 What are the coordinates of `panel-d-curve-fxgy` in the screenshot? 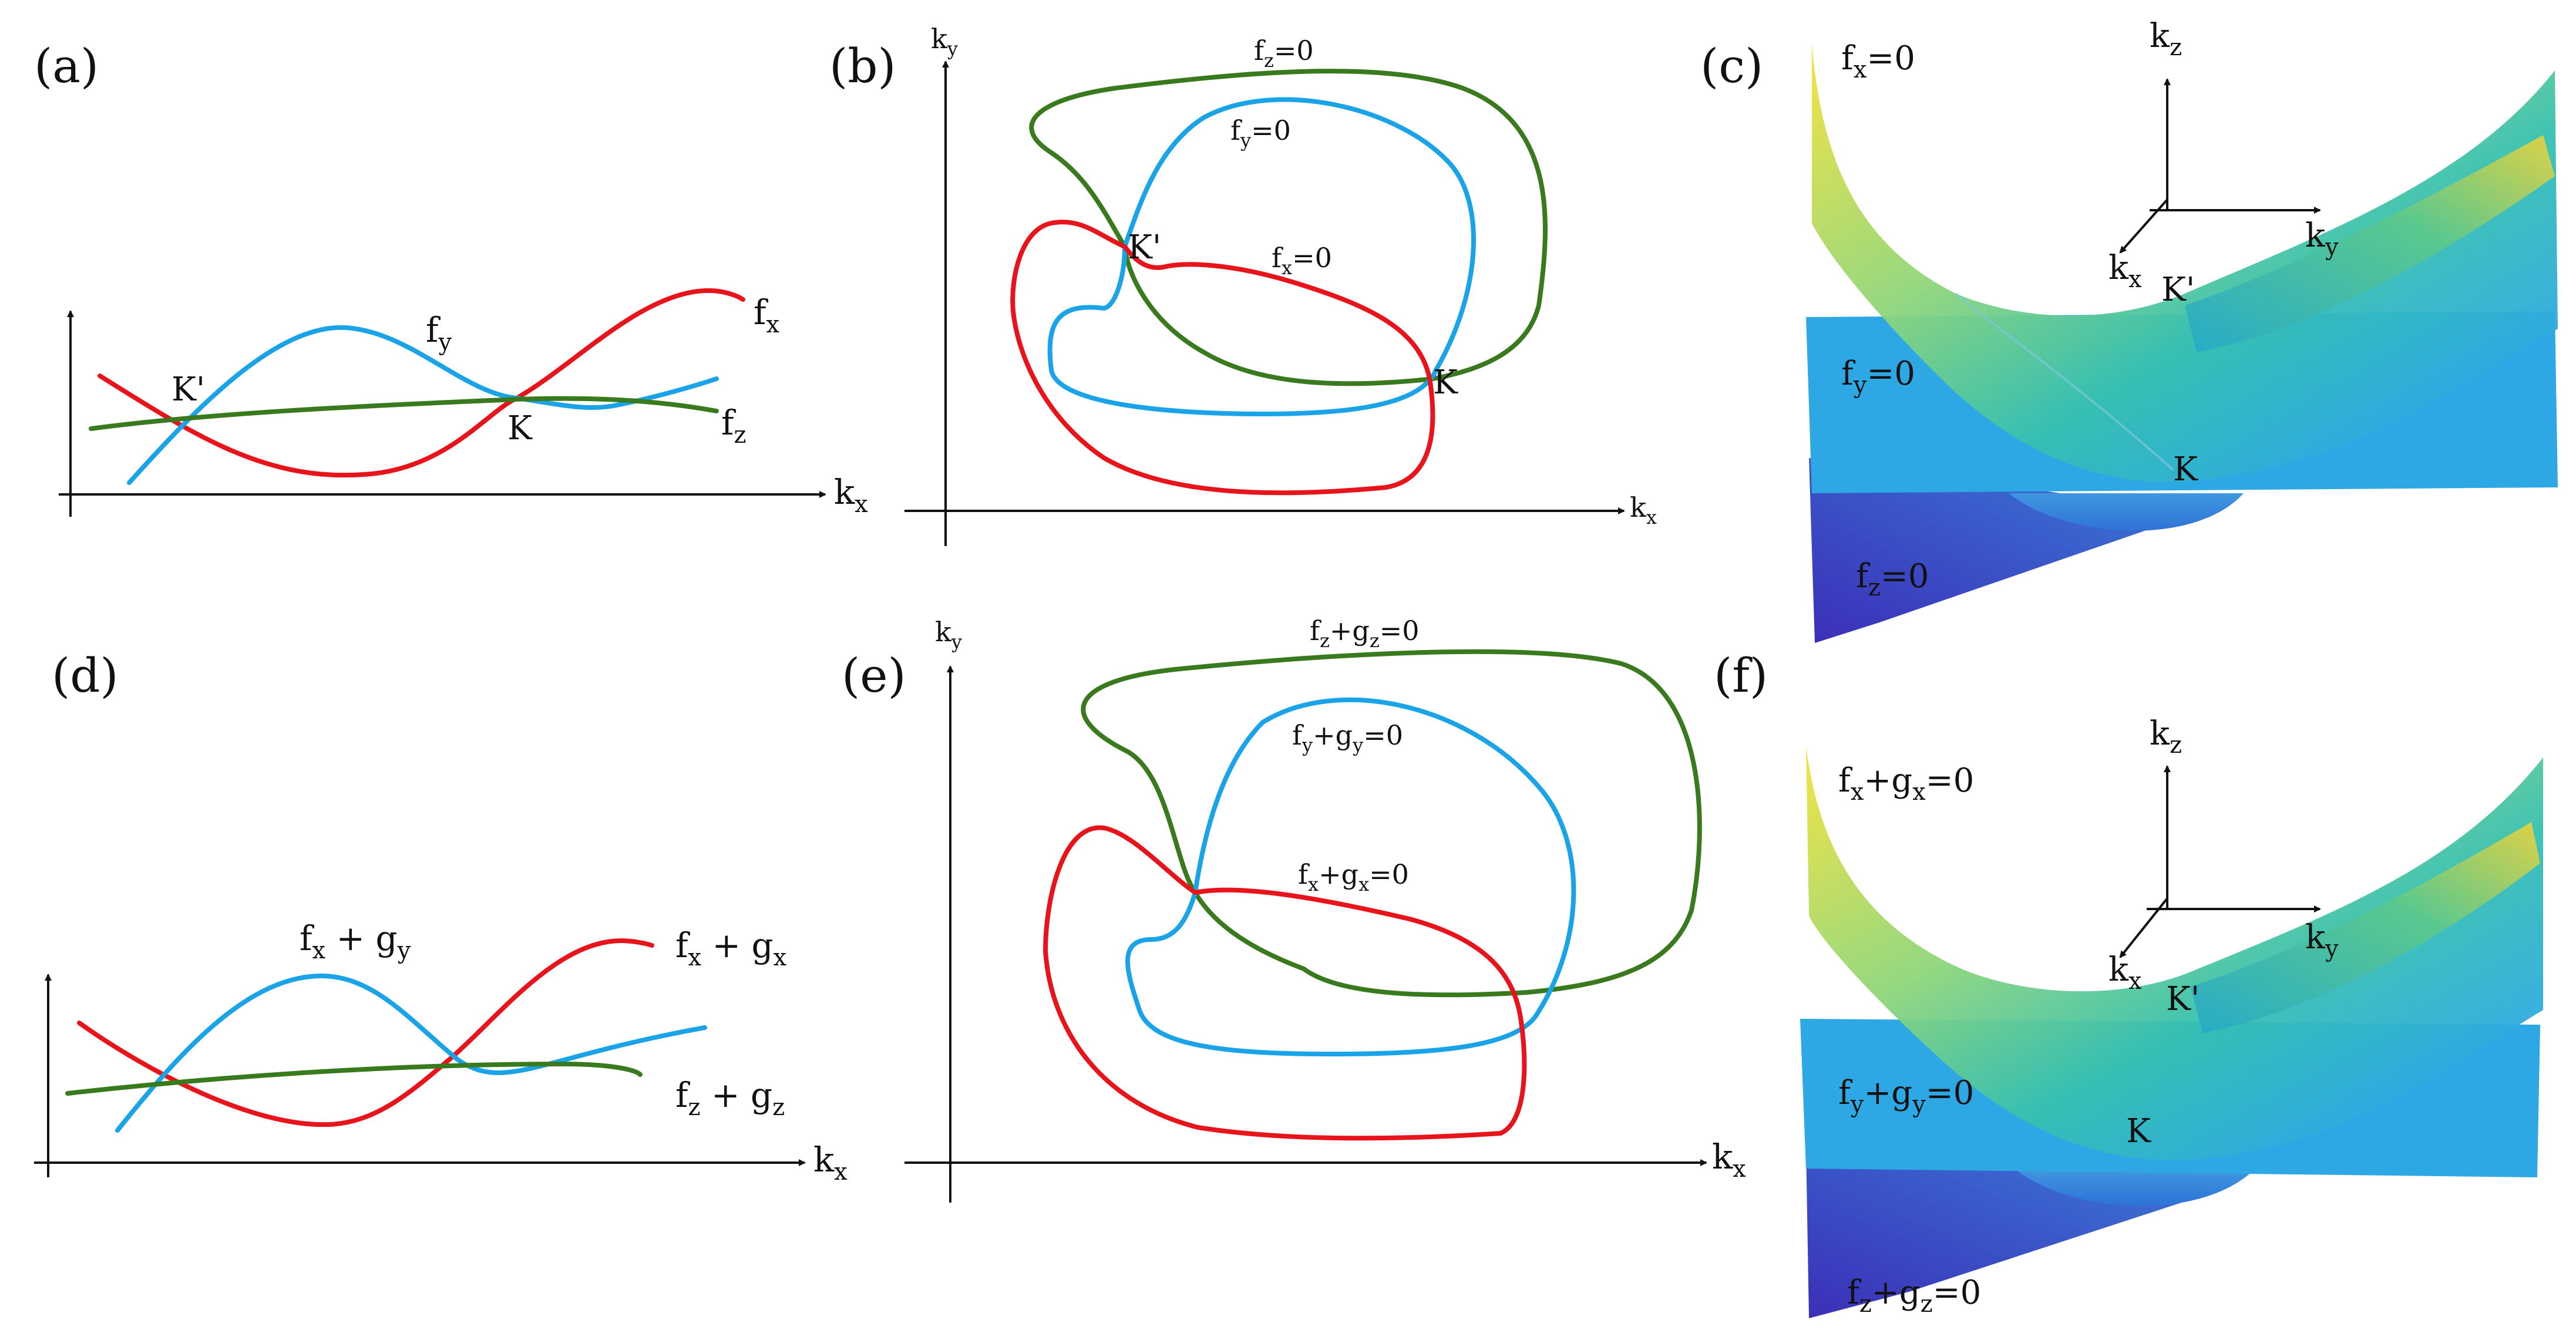 It's located at (411, 1053).